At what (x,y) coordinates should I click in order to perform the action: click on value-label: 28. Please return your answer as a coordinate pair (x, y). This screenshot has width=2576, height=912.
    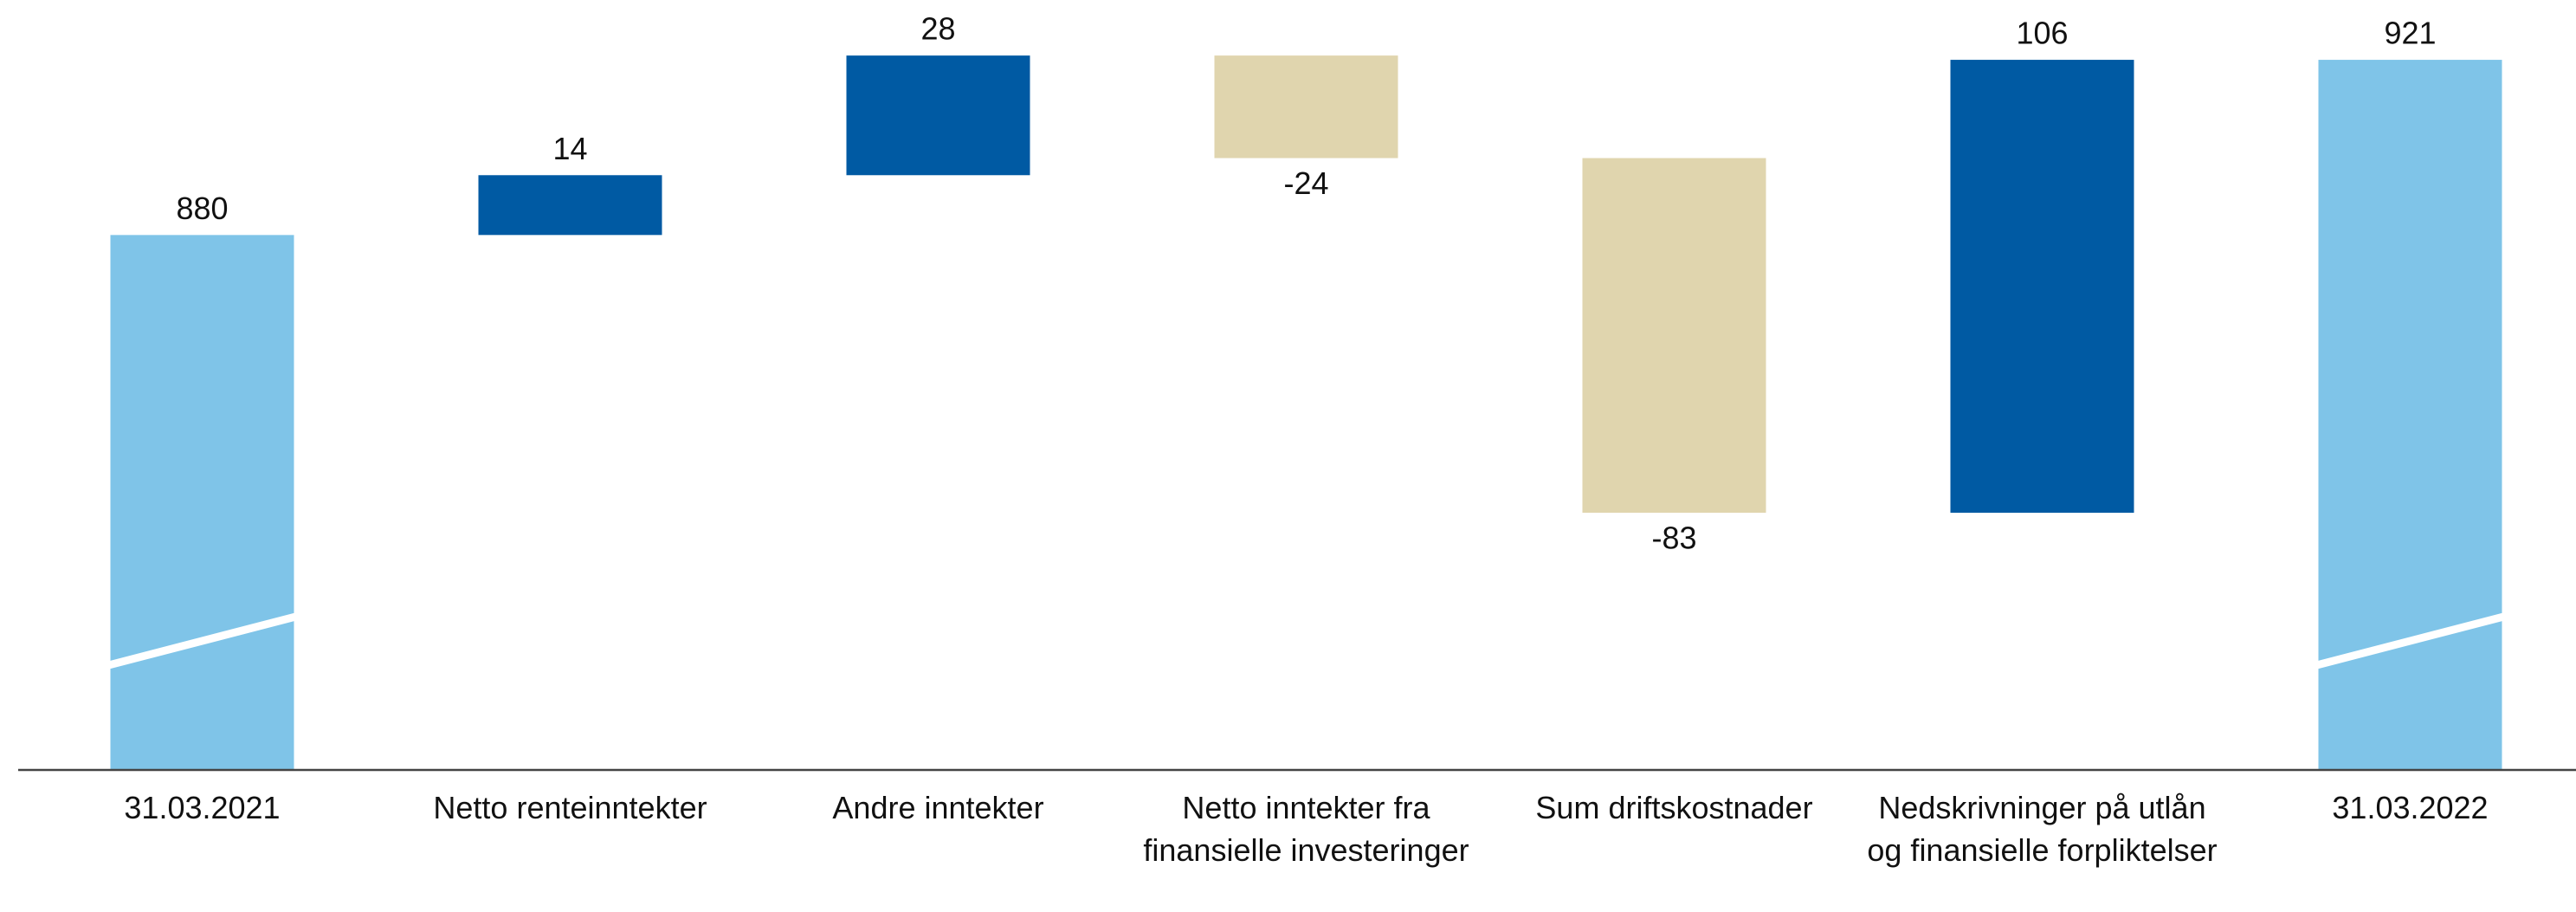
    Looking at the image, I should click on (937, 29).